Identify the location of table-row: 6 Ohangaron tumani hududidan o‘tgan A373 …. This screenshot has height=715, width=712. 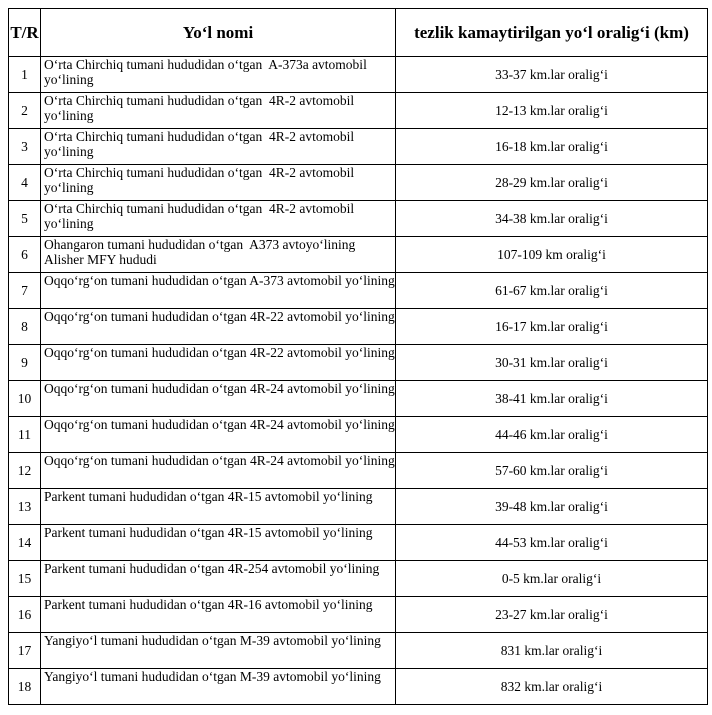
(358, 254).